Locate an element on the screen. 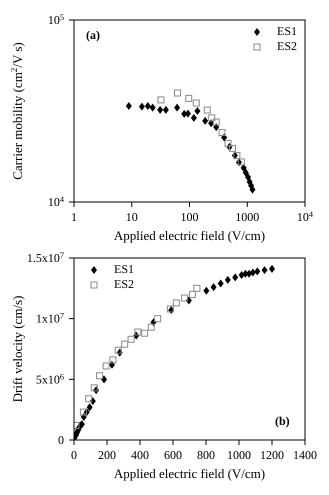 The width and height of the screenshot is (329, 495). annotation: (a) is located at coordinates (93, 35).